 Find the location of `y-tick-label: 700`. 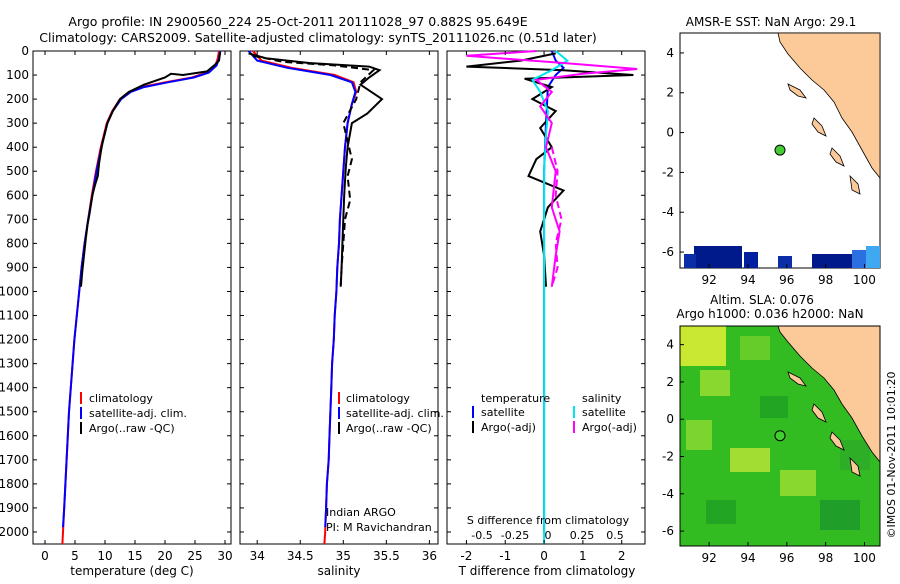

y-tick-label: 700 is located at coordinates (17, 219).